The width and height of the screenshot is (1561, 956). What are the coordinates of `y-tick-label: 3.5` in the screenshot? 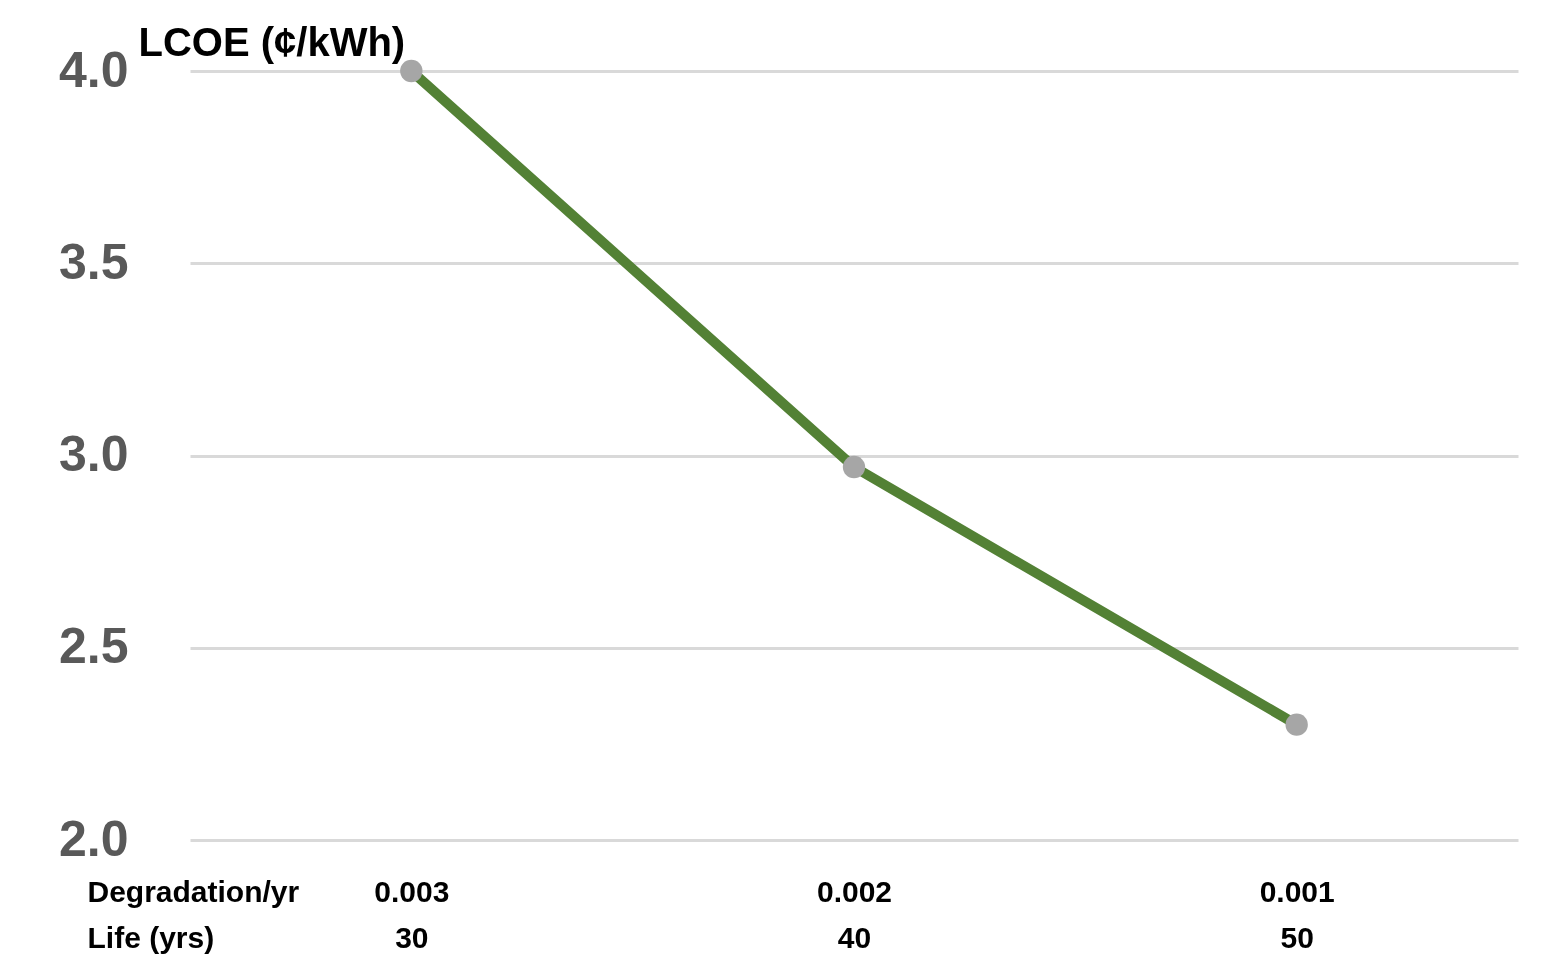 It's located at (93, 261).